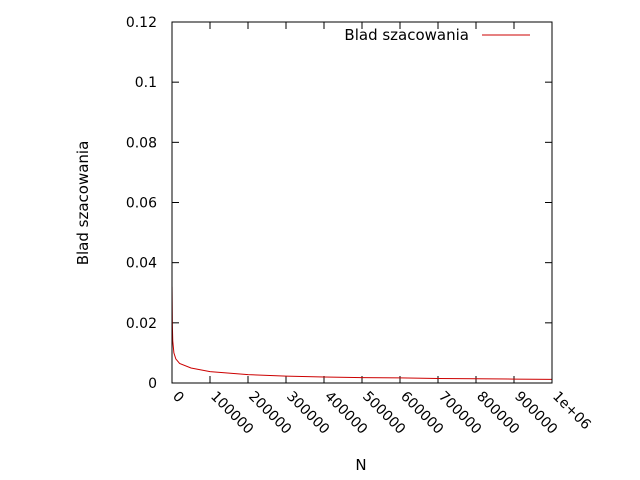  I want to click on legend-label: Blad szacowania, so click(406, 35).